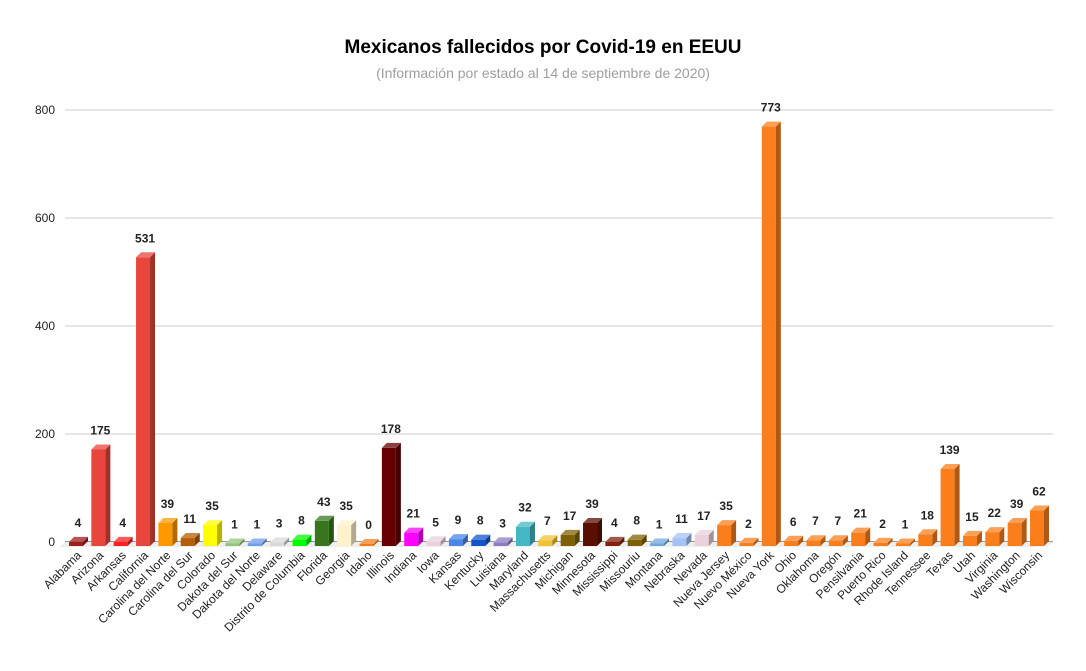  I want to click on bar-colorado: 35, so click(213, 522).